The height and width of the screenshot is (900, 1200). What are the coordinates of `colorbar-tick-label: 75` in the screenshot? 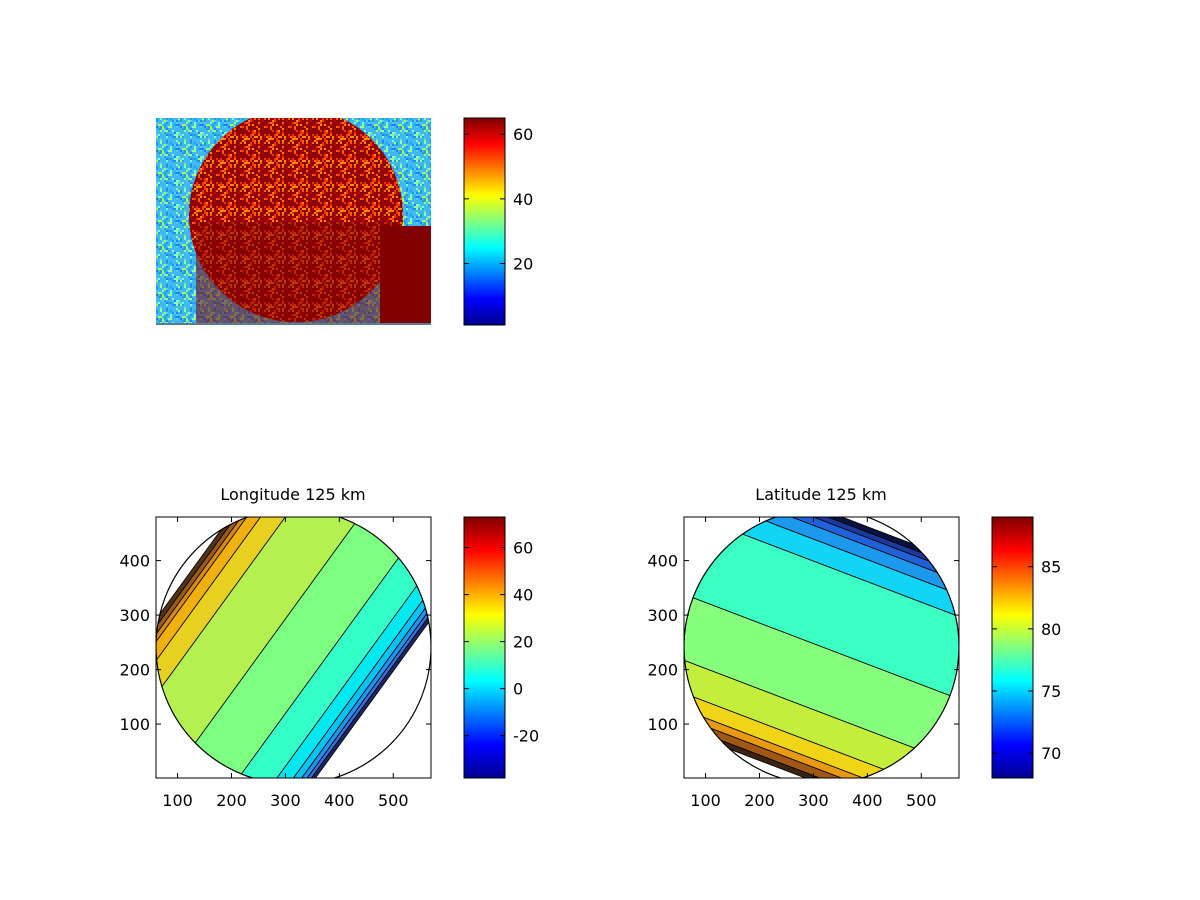 It's located at (1051, 691).